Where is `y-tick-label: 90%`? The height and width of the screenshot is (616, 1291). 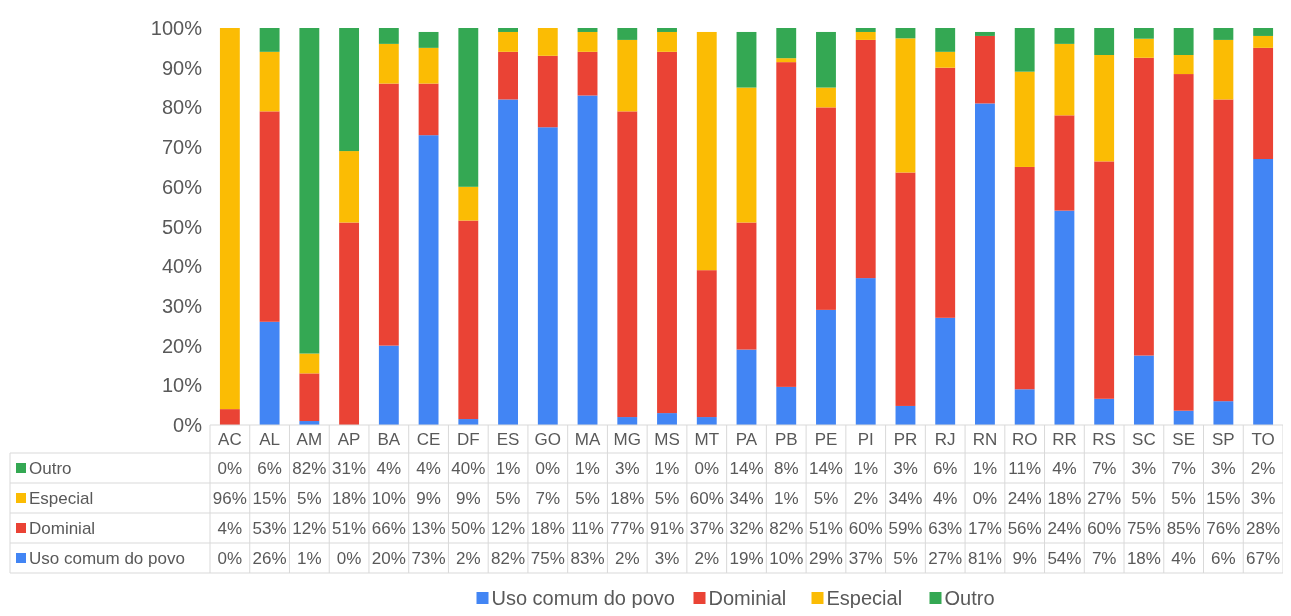
y-tick-label: 90% is located at coordinates (182, 67).